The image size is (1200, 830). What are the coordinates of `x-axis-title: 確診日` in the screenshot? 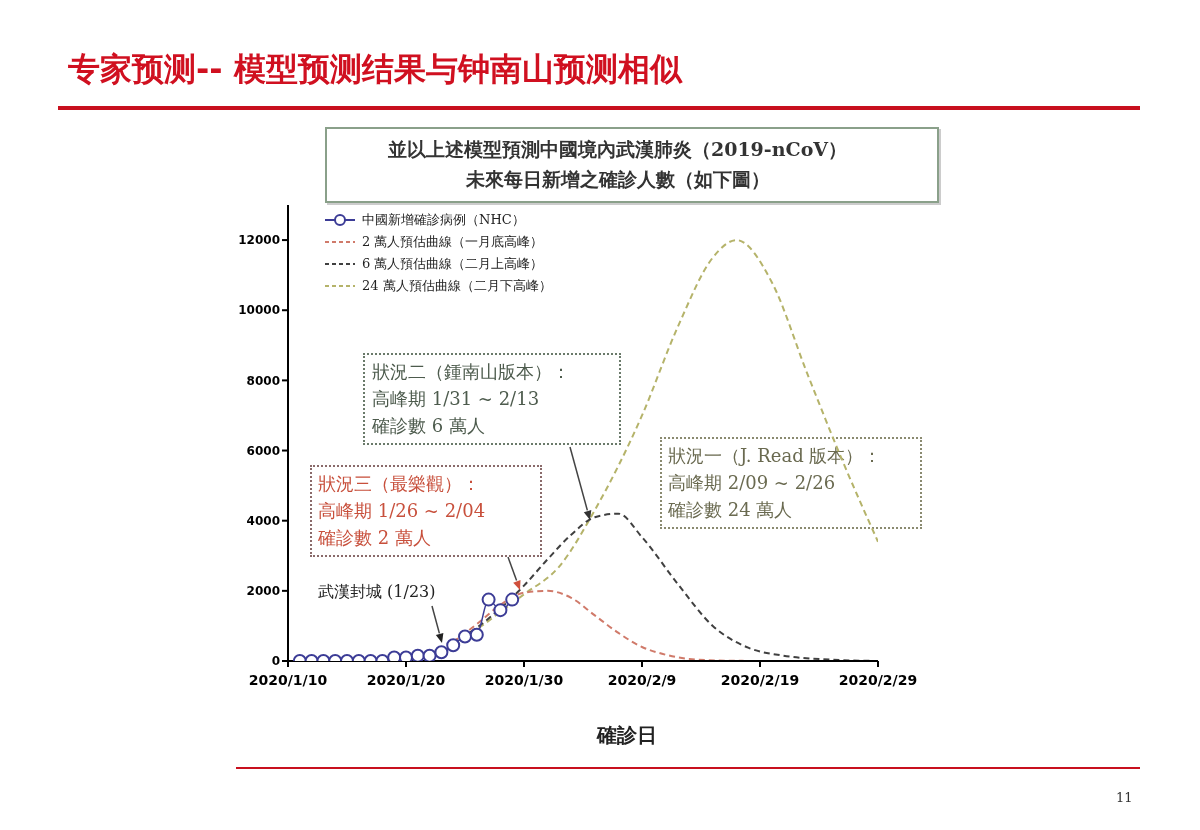 It's located at (627, 735).